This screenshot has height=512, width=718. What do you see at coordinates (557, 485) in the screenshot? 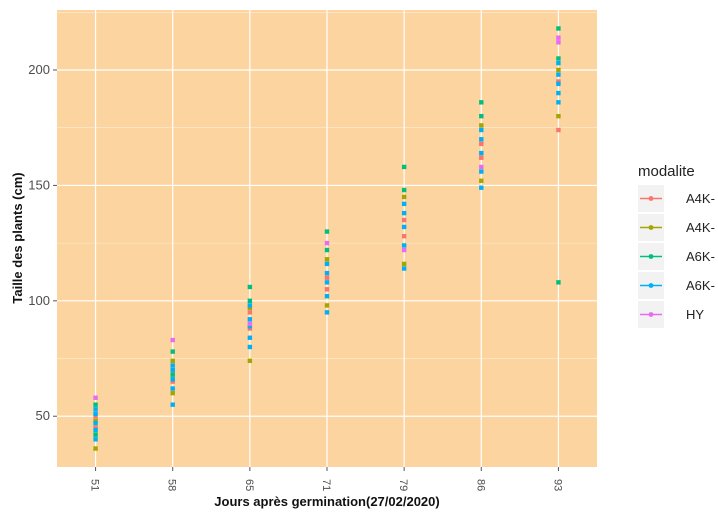
I see `x-tick-label: 93` at bounding box center [557, 485].